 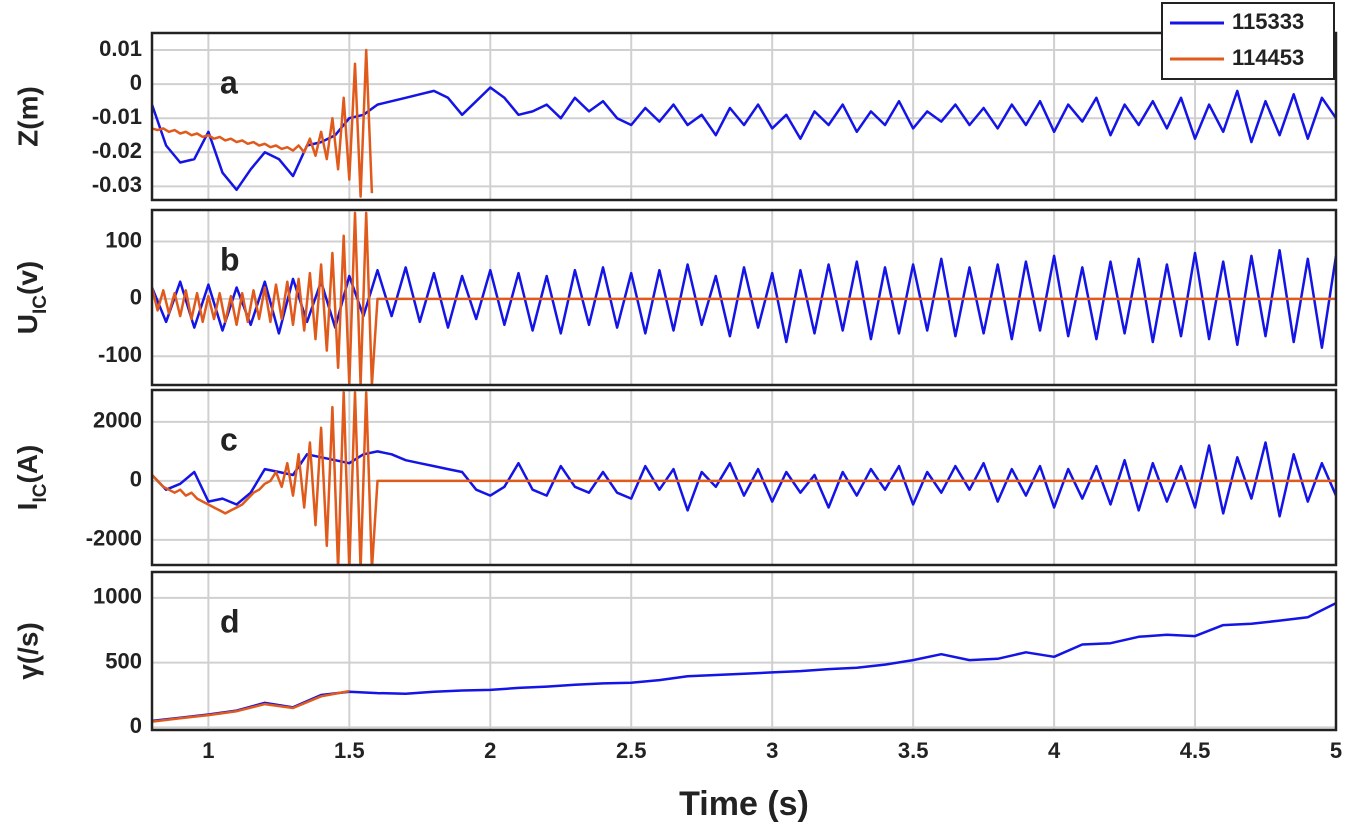 What do you see at coordinates (114, 538) in the screenshot?
I see `y-tick-label: -2000` at bounding box center [114, 538].